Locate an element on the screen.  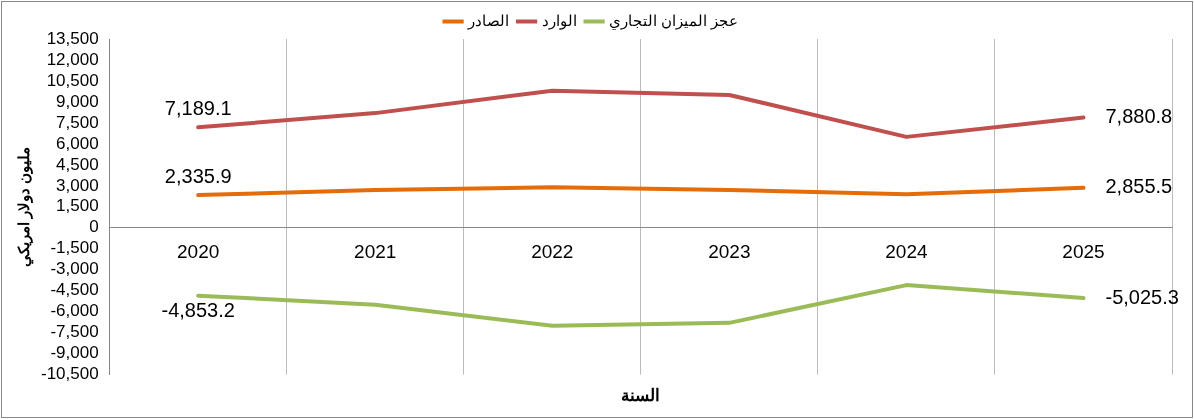
y-tick-label: -6,000 is located at coordinates (74, 311).